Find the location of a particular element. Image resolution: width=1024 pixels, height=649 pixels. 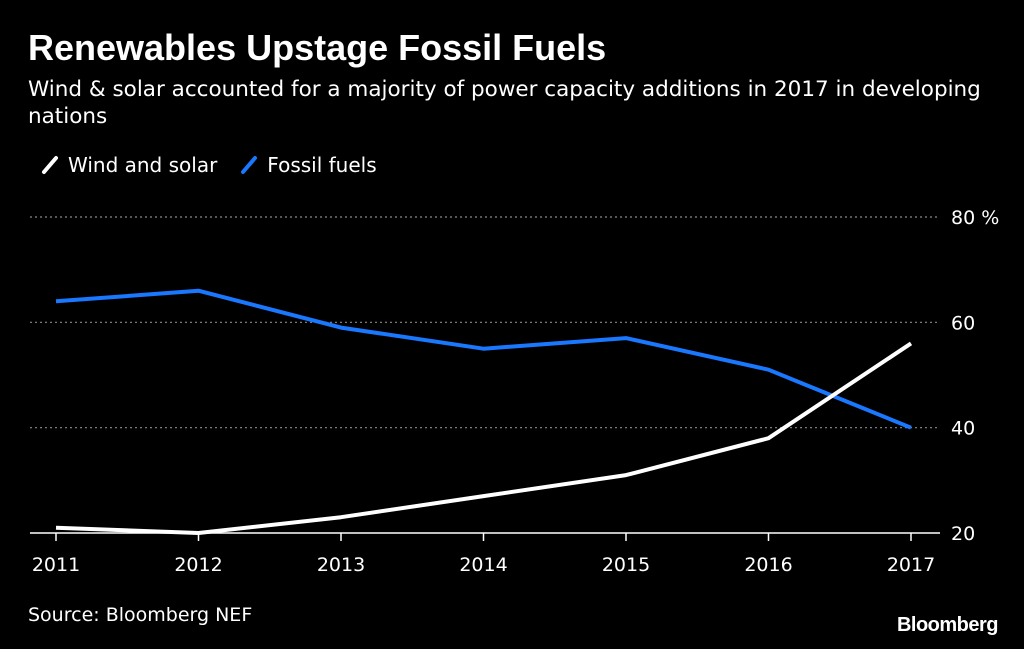

legend-item-wind-and-solar: Wind and solar is located at coordinates (128, 165).